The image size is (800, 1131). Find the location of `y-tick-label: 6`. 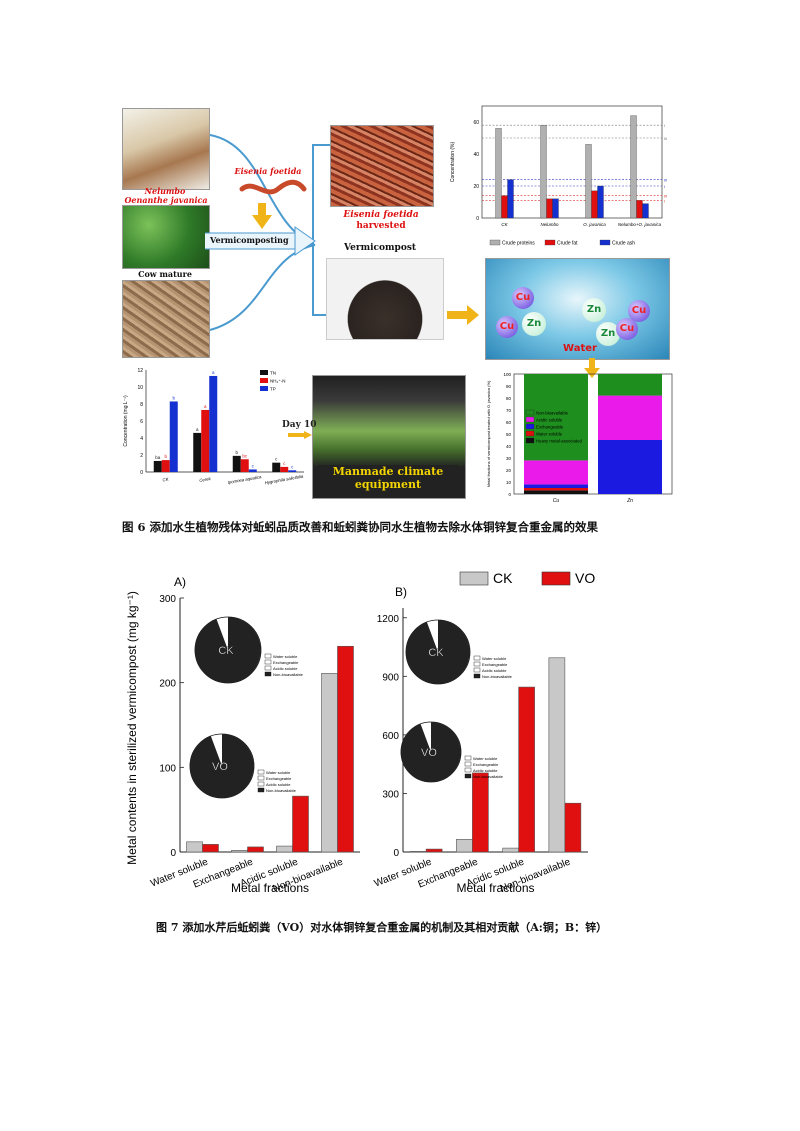

y-tick-label: 6 is located at coordinates (141, 422).